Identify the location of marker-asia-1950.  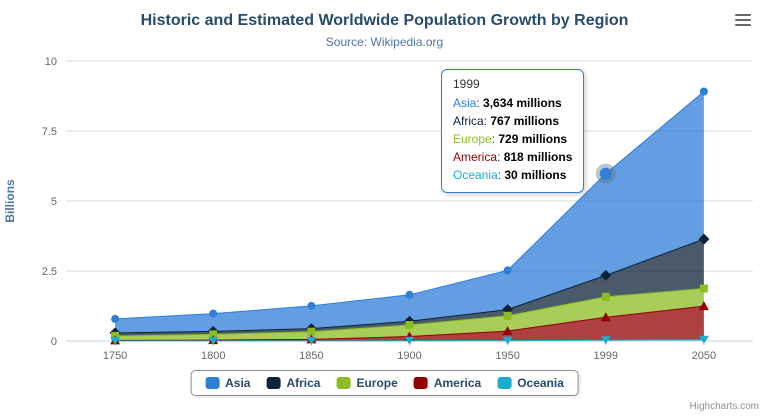
(507, 270).